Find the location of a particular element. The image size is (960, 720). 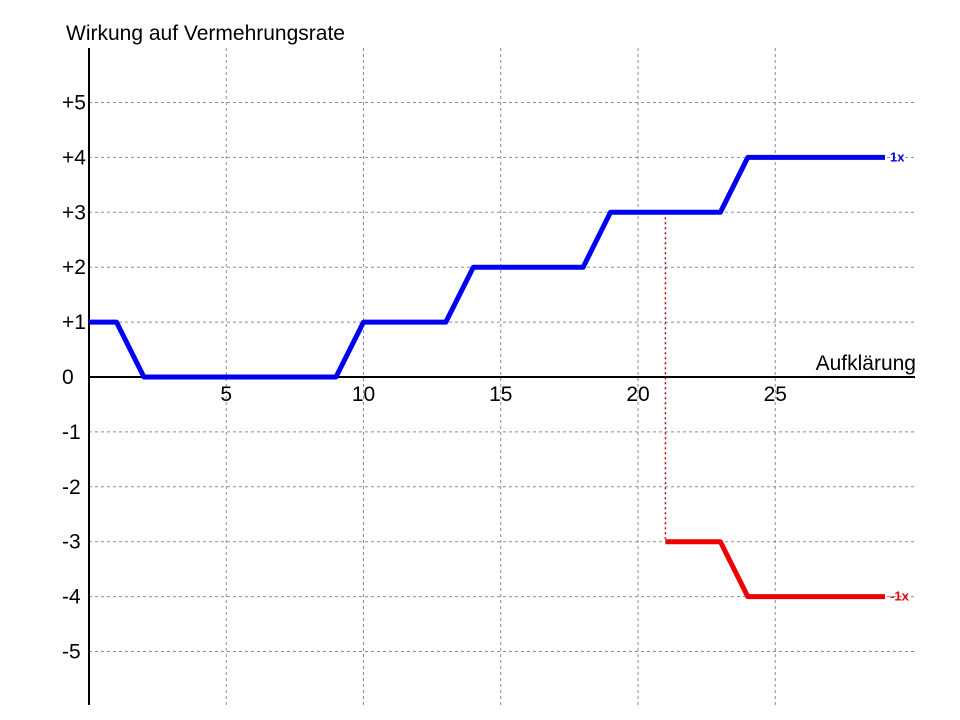

x-tick-label: 15 is located at coordinates (500, 394).